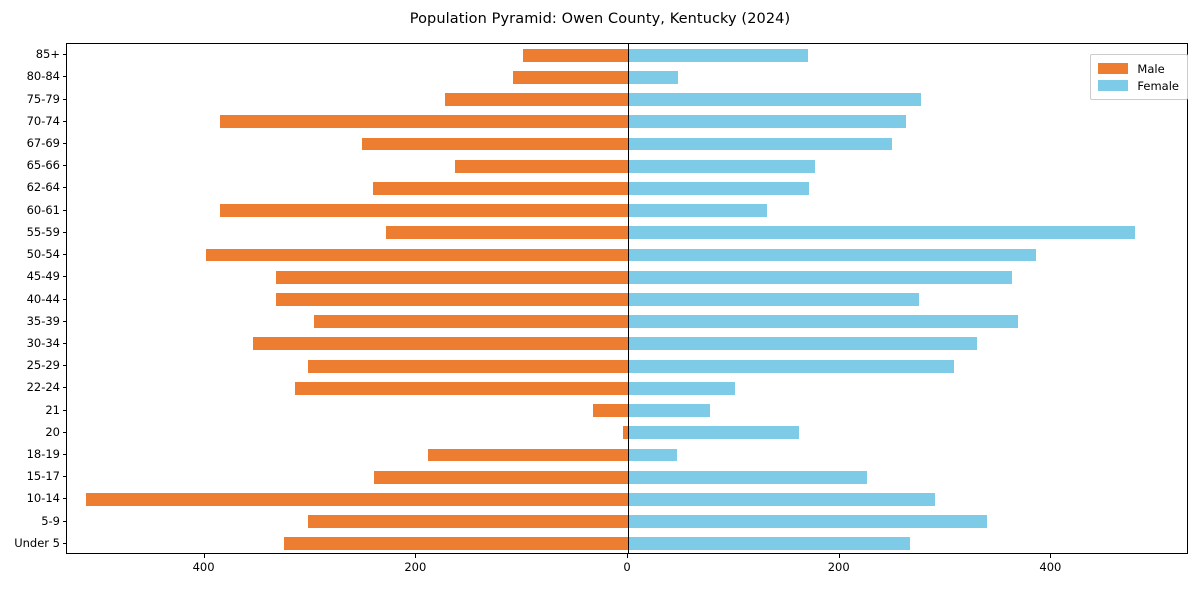  Describe the element at coordinates (43, 342) in the screenshot. I see `y-axis-tick-label: 30-34` at that location.